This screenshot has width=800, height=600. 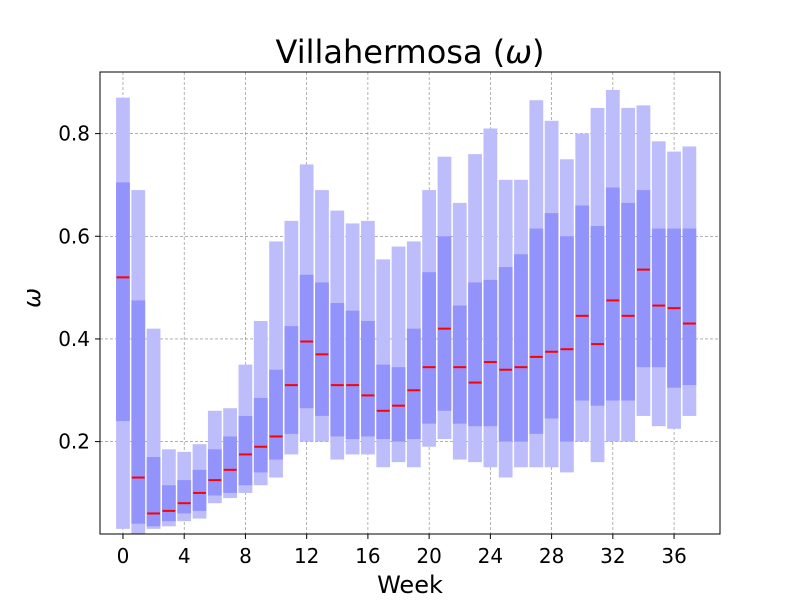 What do you see at coordinates (123, 556) in the screenshot?
I see `x-tick-label: 0` at bounding box center [123, 556].